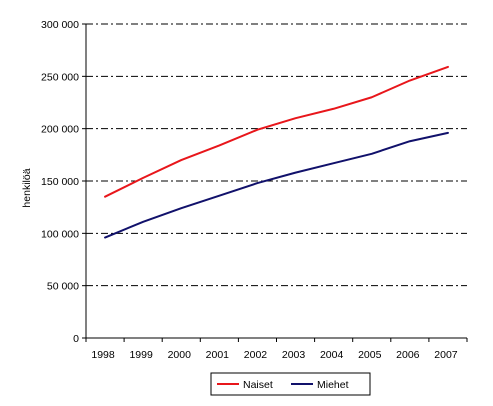  Describe the element at coordinates (332, 355) in the screenshot. I see `x-tick-label: 2004` at that location.